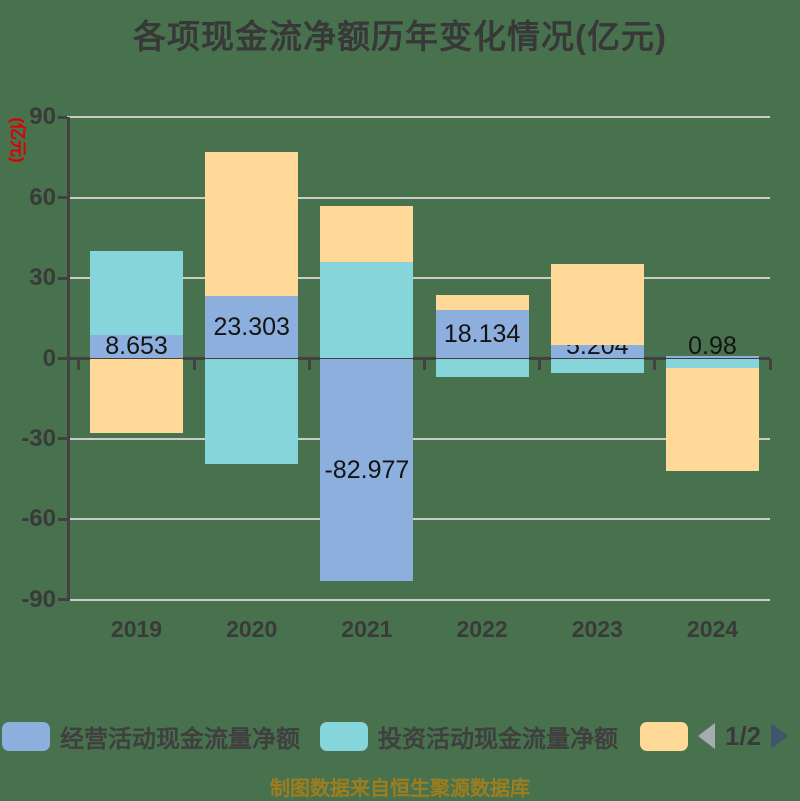  What do you see at coordinates (712, 345) in the screenshot?
I see `bar-value-label: 0.98` at bounding box center [712, 345].